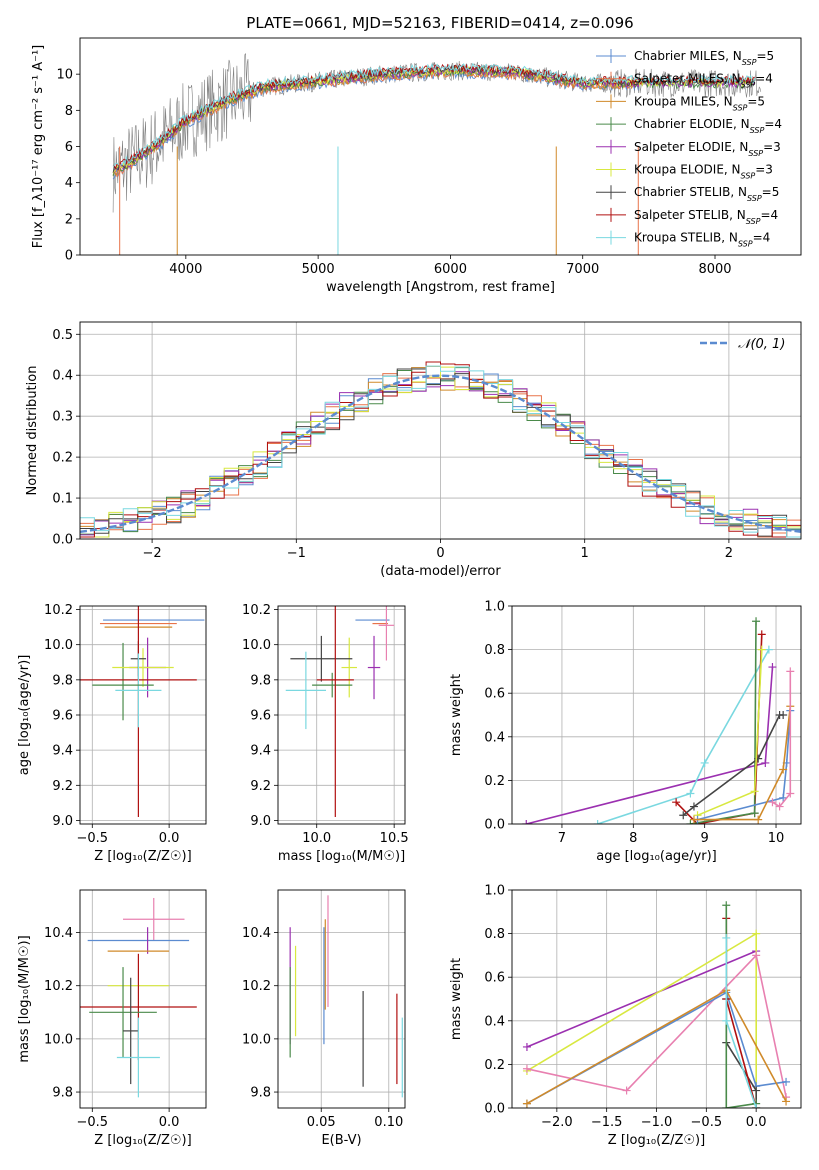 The height and width of the screenshot is (1170, 819). Describe the element at coordinates (703, 81) in the screenshot. I see `legend-label: Salpeter MILES, NSSP=4` at that location.